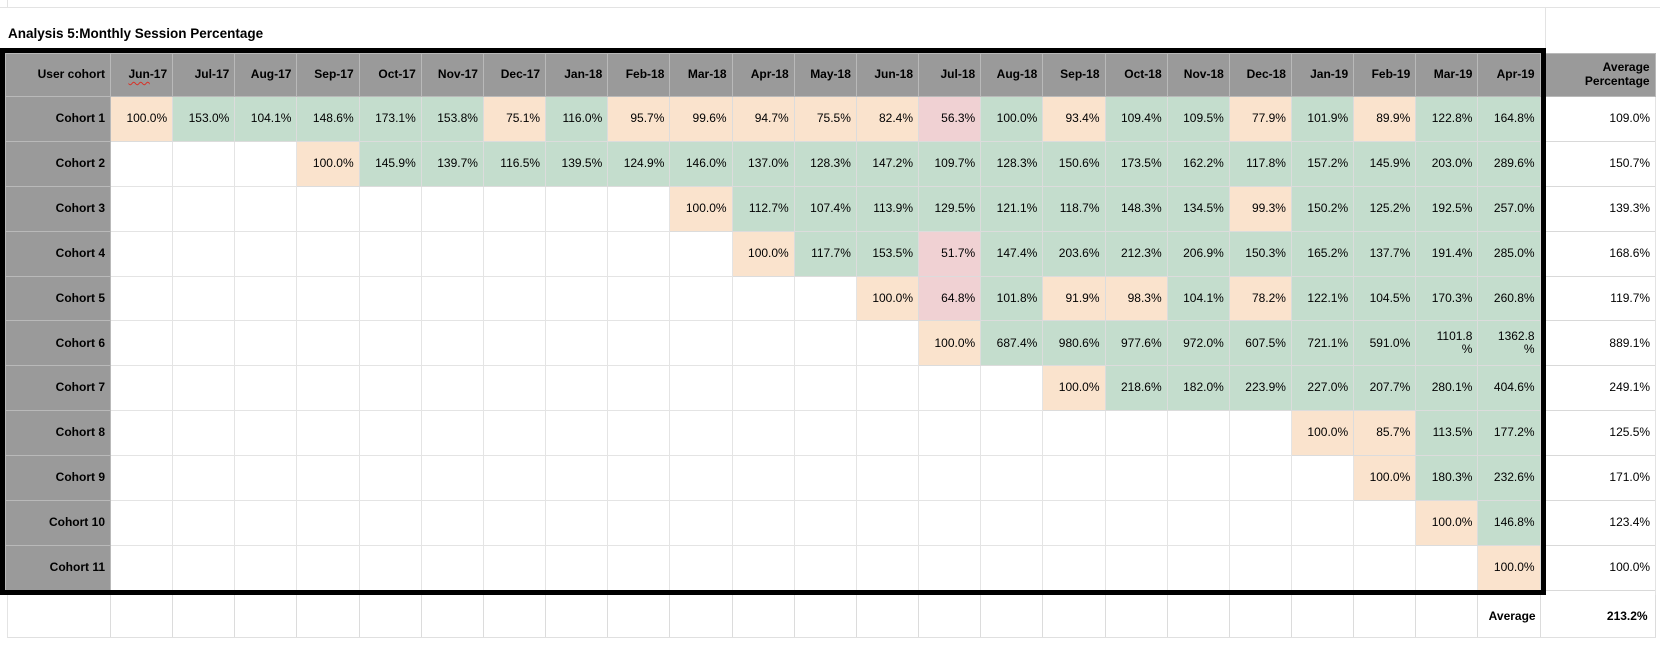 The height and width of the screenshot is (646, 1660). What do you see at coordinates (887, 253) in the screenshot?
I see `value-cell: 153.5%` at bounding box center [887, 253].